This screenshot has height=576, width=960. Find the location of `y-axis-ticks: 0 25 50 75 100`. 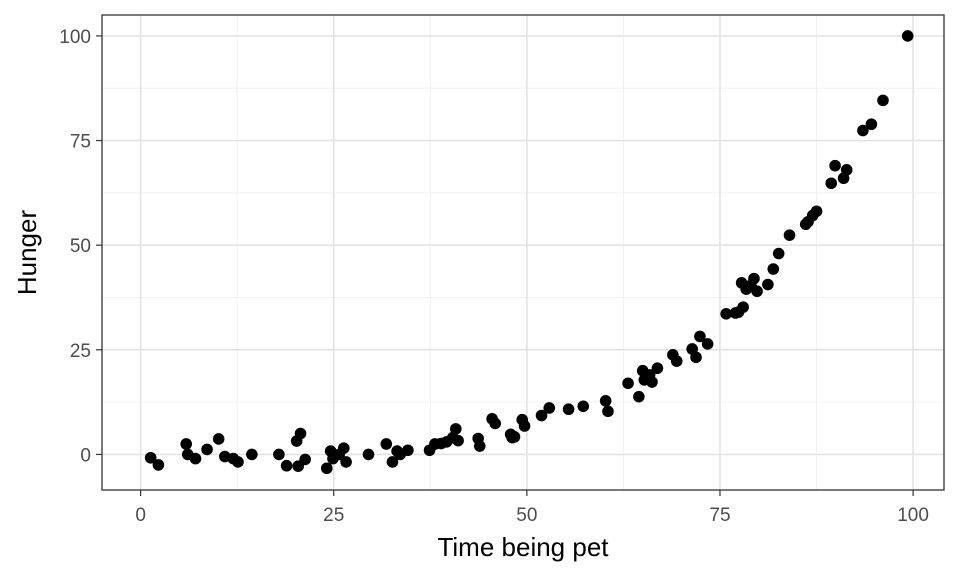

y-axis-ticks: 0 25 50 75 100 is located at coordinates (80, 246).